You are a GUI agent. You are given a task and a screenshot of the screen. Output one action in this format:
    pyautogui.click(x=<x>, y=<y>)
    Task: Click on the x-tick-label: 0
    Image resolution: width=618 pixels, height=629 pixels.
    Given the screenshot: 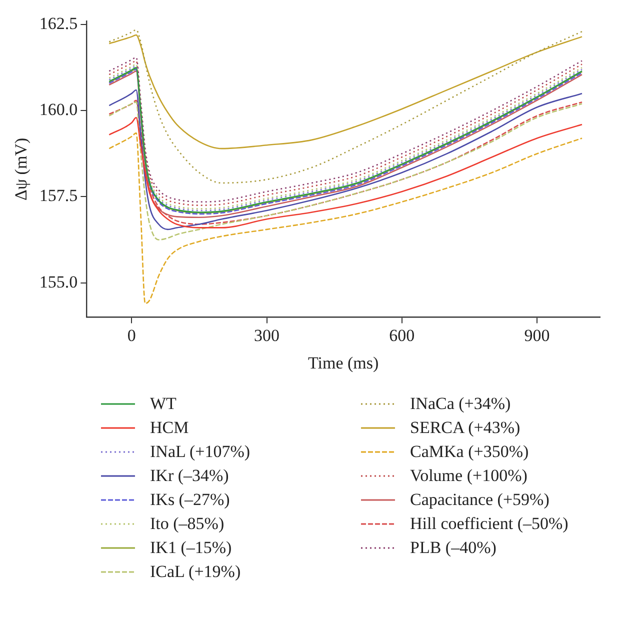 What is the action you would take?
    pyautogui.click(x=131, y=335)
    